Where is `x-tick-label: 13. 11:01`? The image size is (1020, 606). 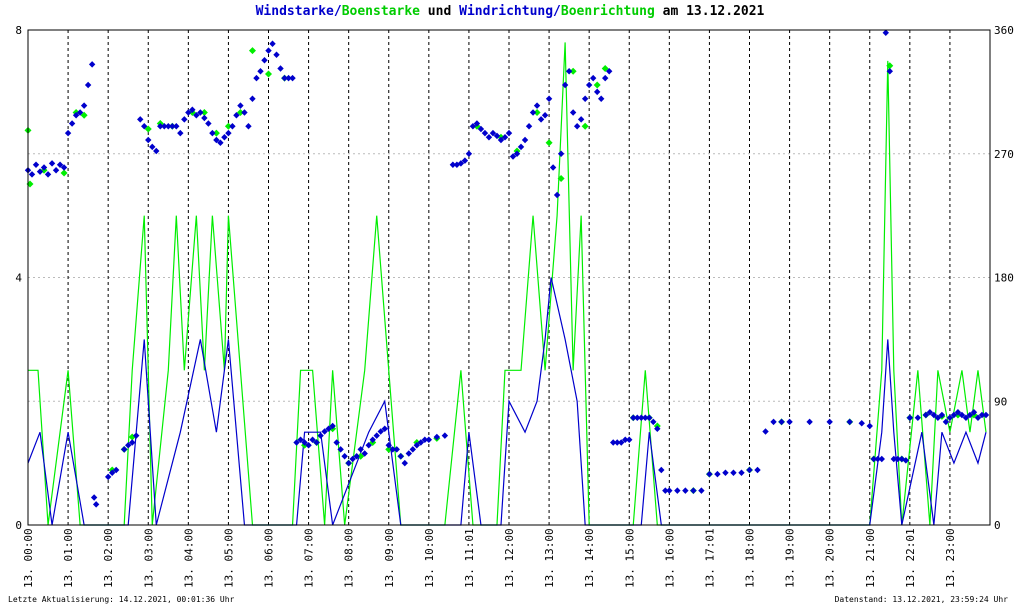
x-tick-label: 13. 11:01 is located at coordinates (469, 558).